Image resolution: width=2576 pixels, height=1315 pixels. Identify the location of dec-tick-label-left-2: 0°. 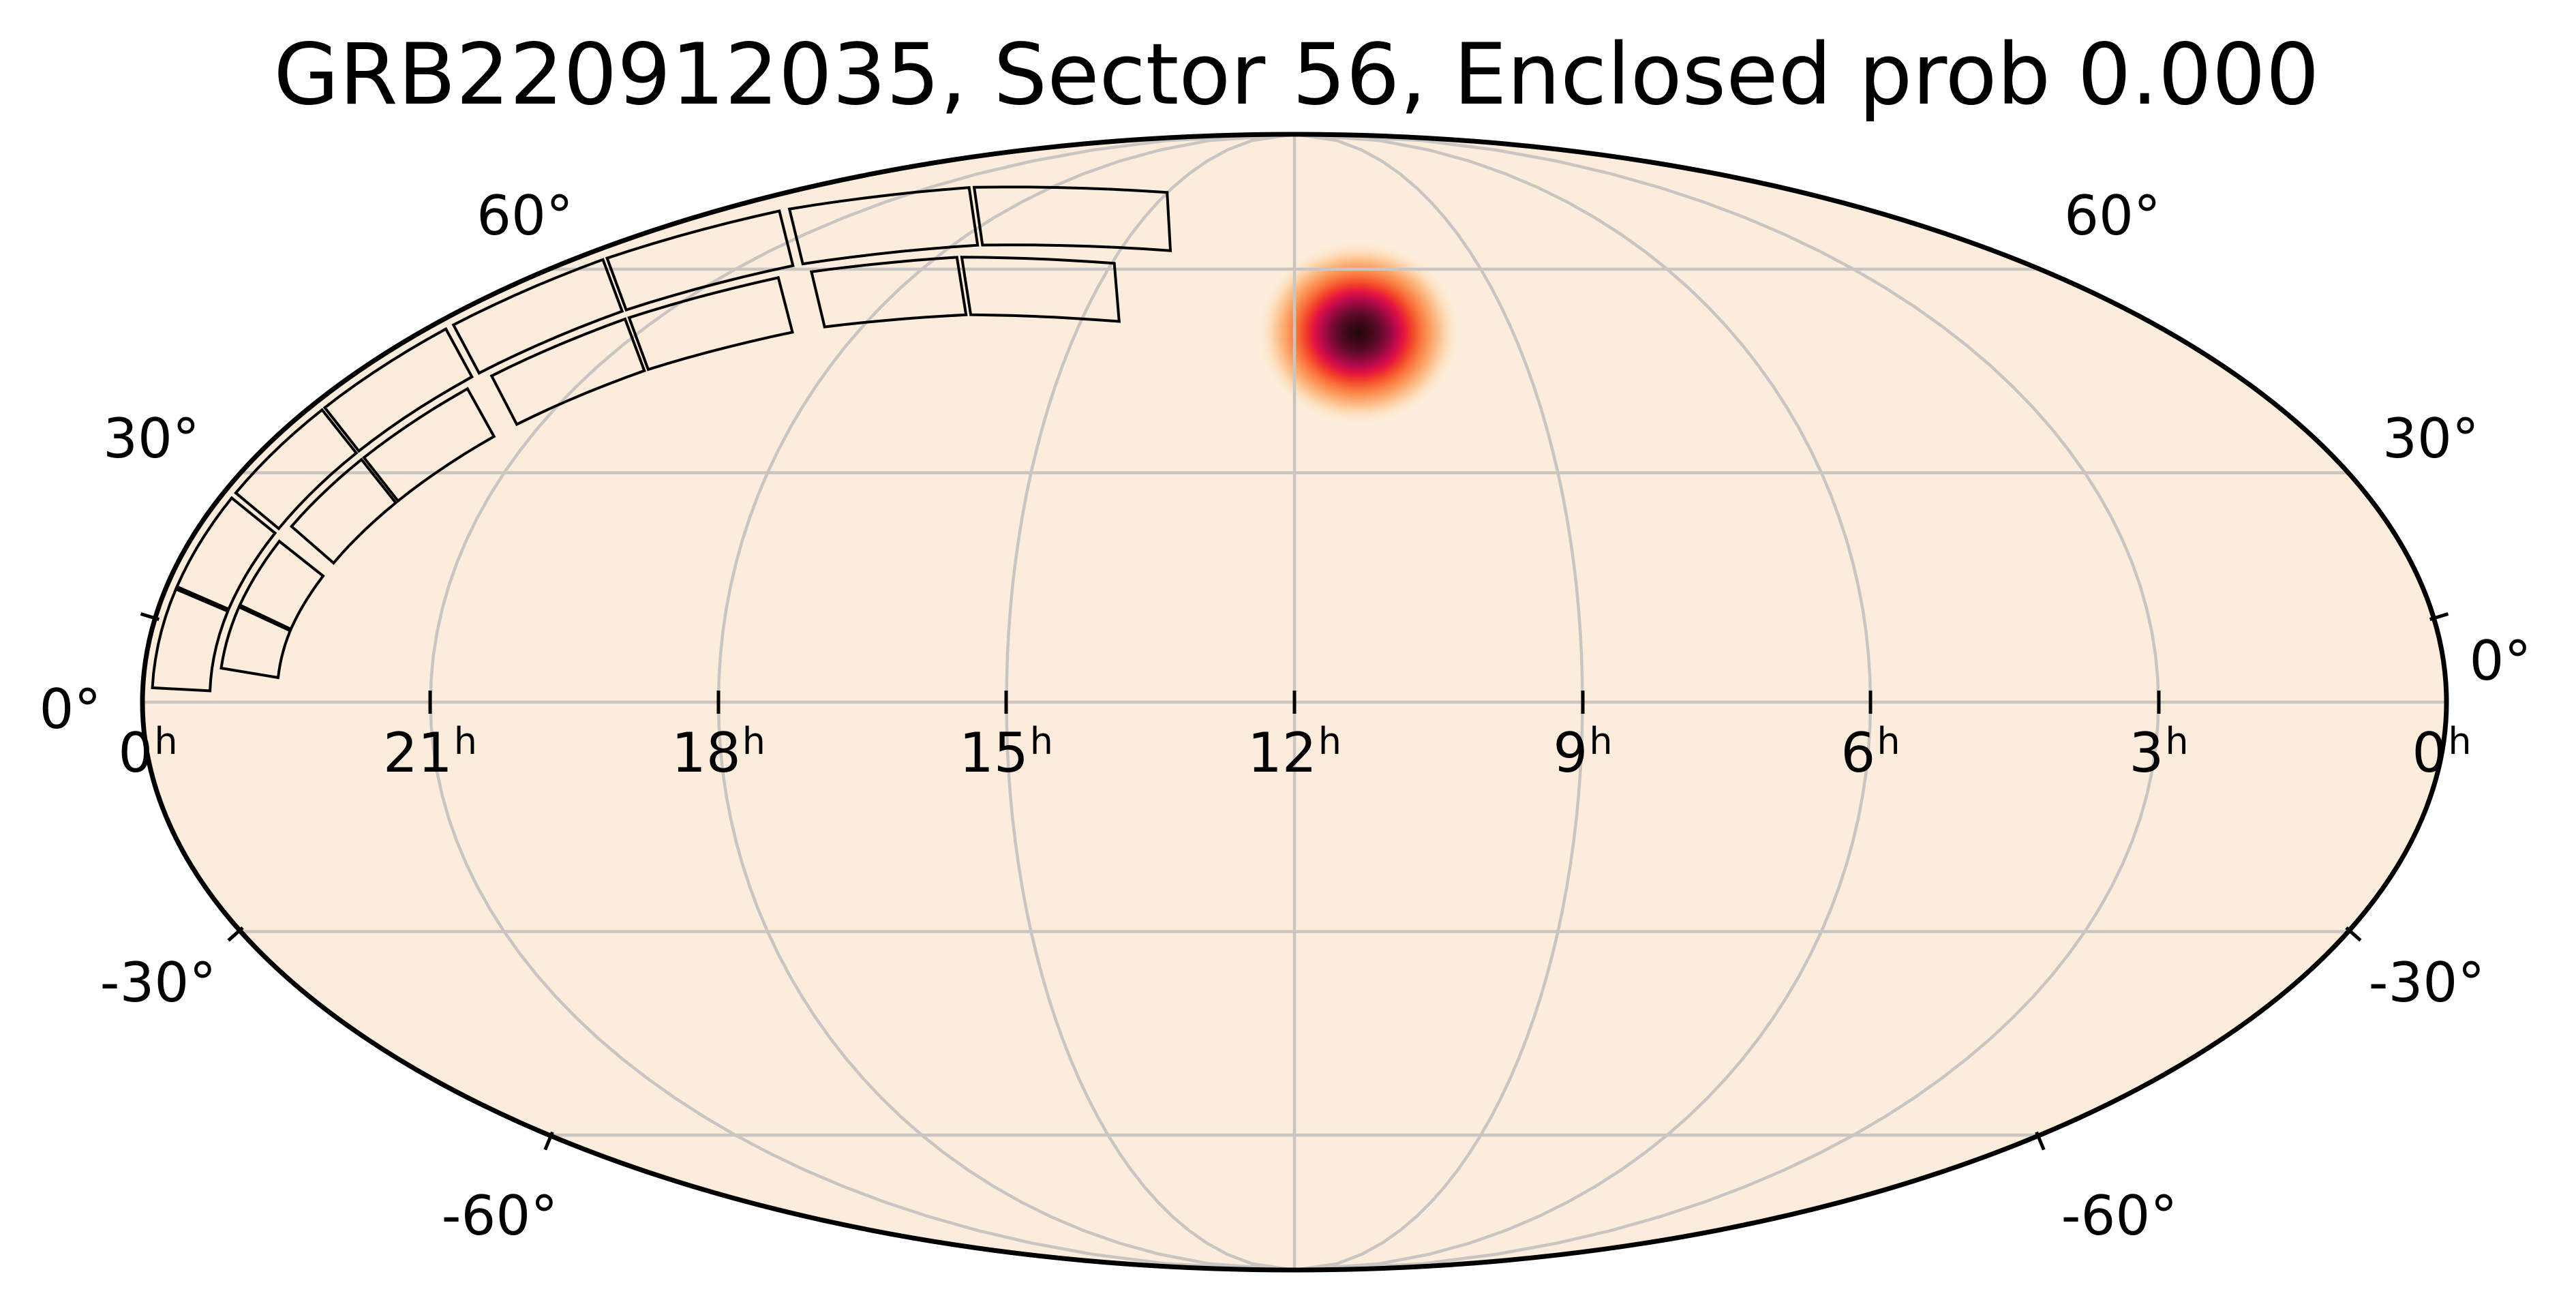
(71, 710).